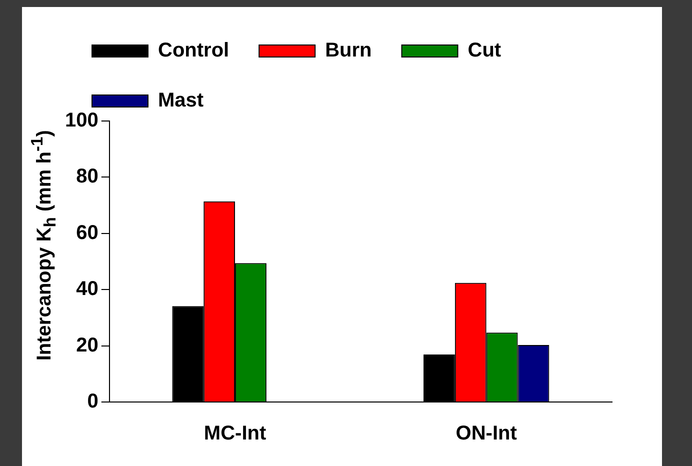 The height and width of the screenshot is (466, 692). I want to click on x-tick-label: ON-Int, so click(487, 433).